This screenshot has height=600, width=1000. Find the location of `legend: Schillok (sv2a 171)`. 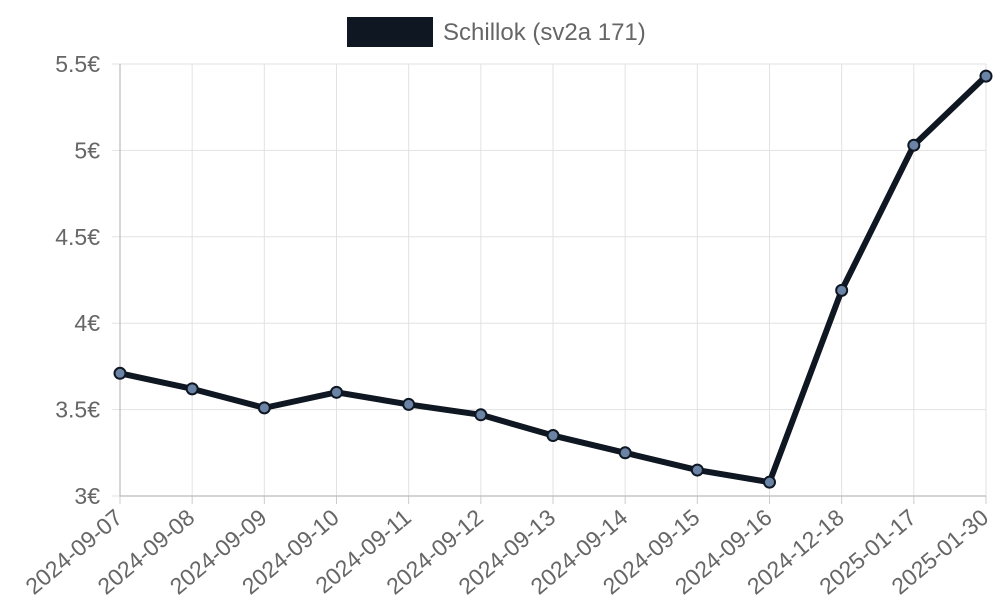

legend: Schillok (sv2a 171) is located at coordinates (496, 32).